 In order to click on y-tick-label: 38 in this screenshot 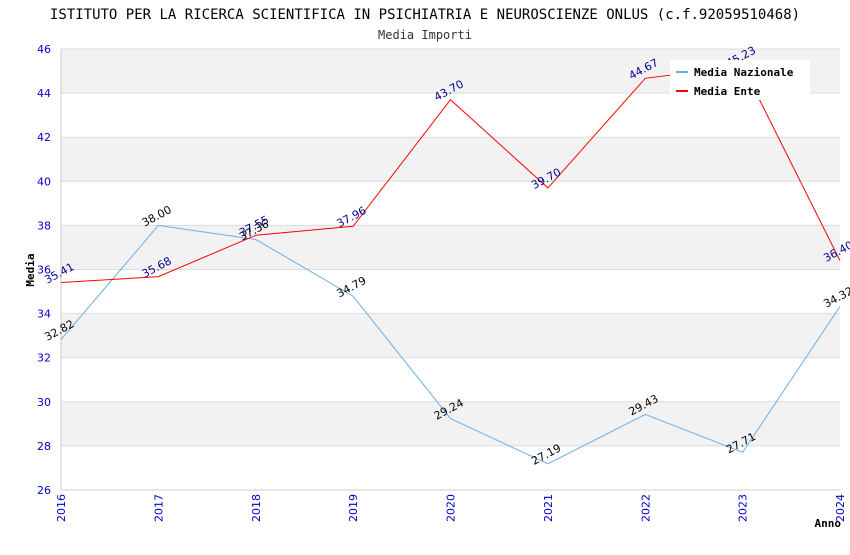, I will do `click(44, 225)`.